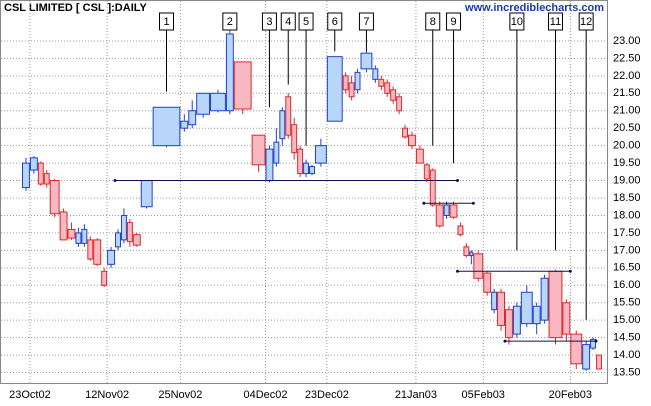  What do you see at coordinates (627, 111) in the screenshot?
I see `y-tick-label: 21.00` at bounding box center [627, 111].